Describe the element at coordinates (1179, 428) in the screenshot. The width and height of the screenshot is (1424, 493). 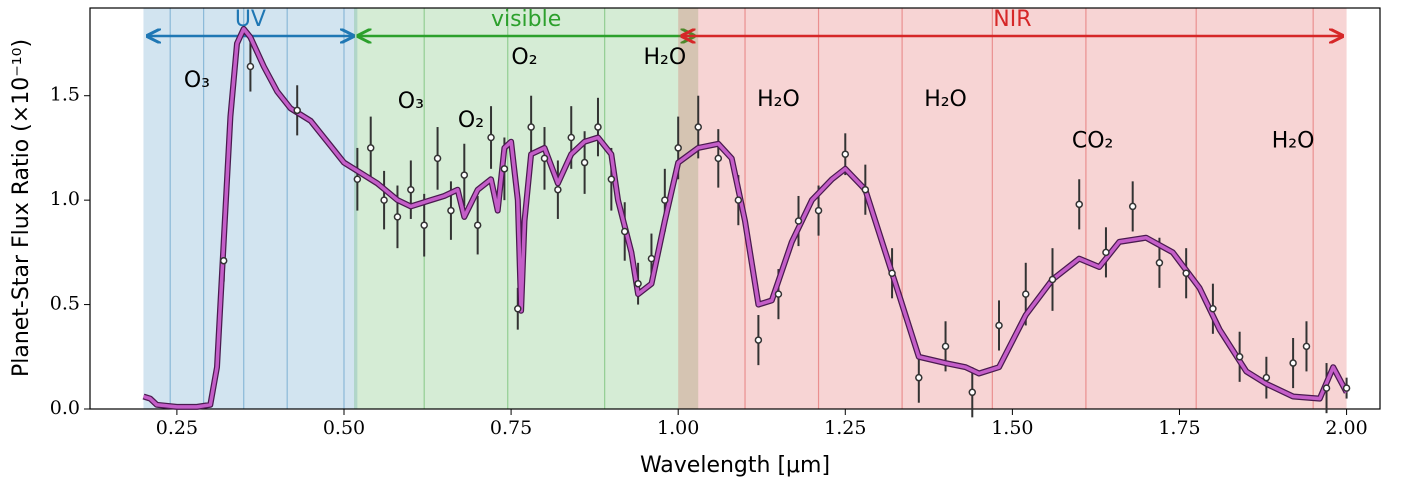
I see `x-tick-label: 1.75` at that location.